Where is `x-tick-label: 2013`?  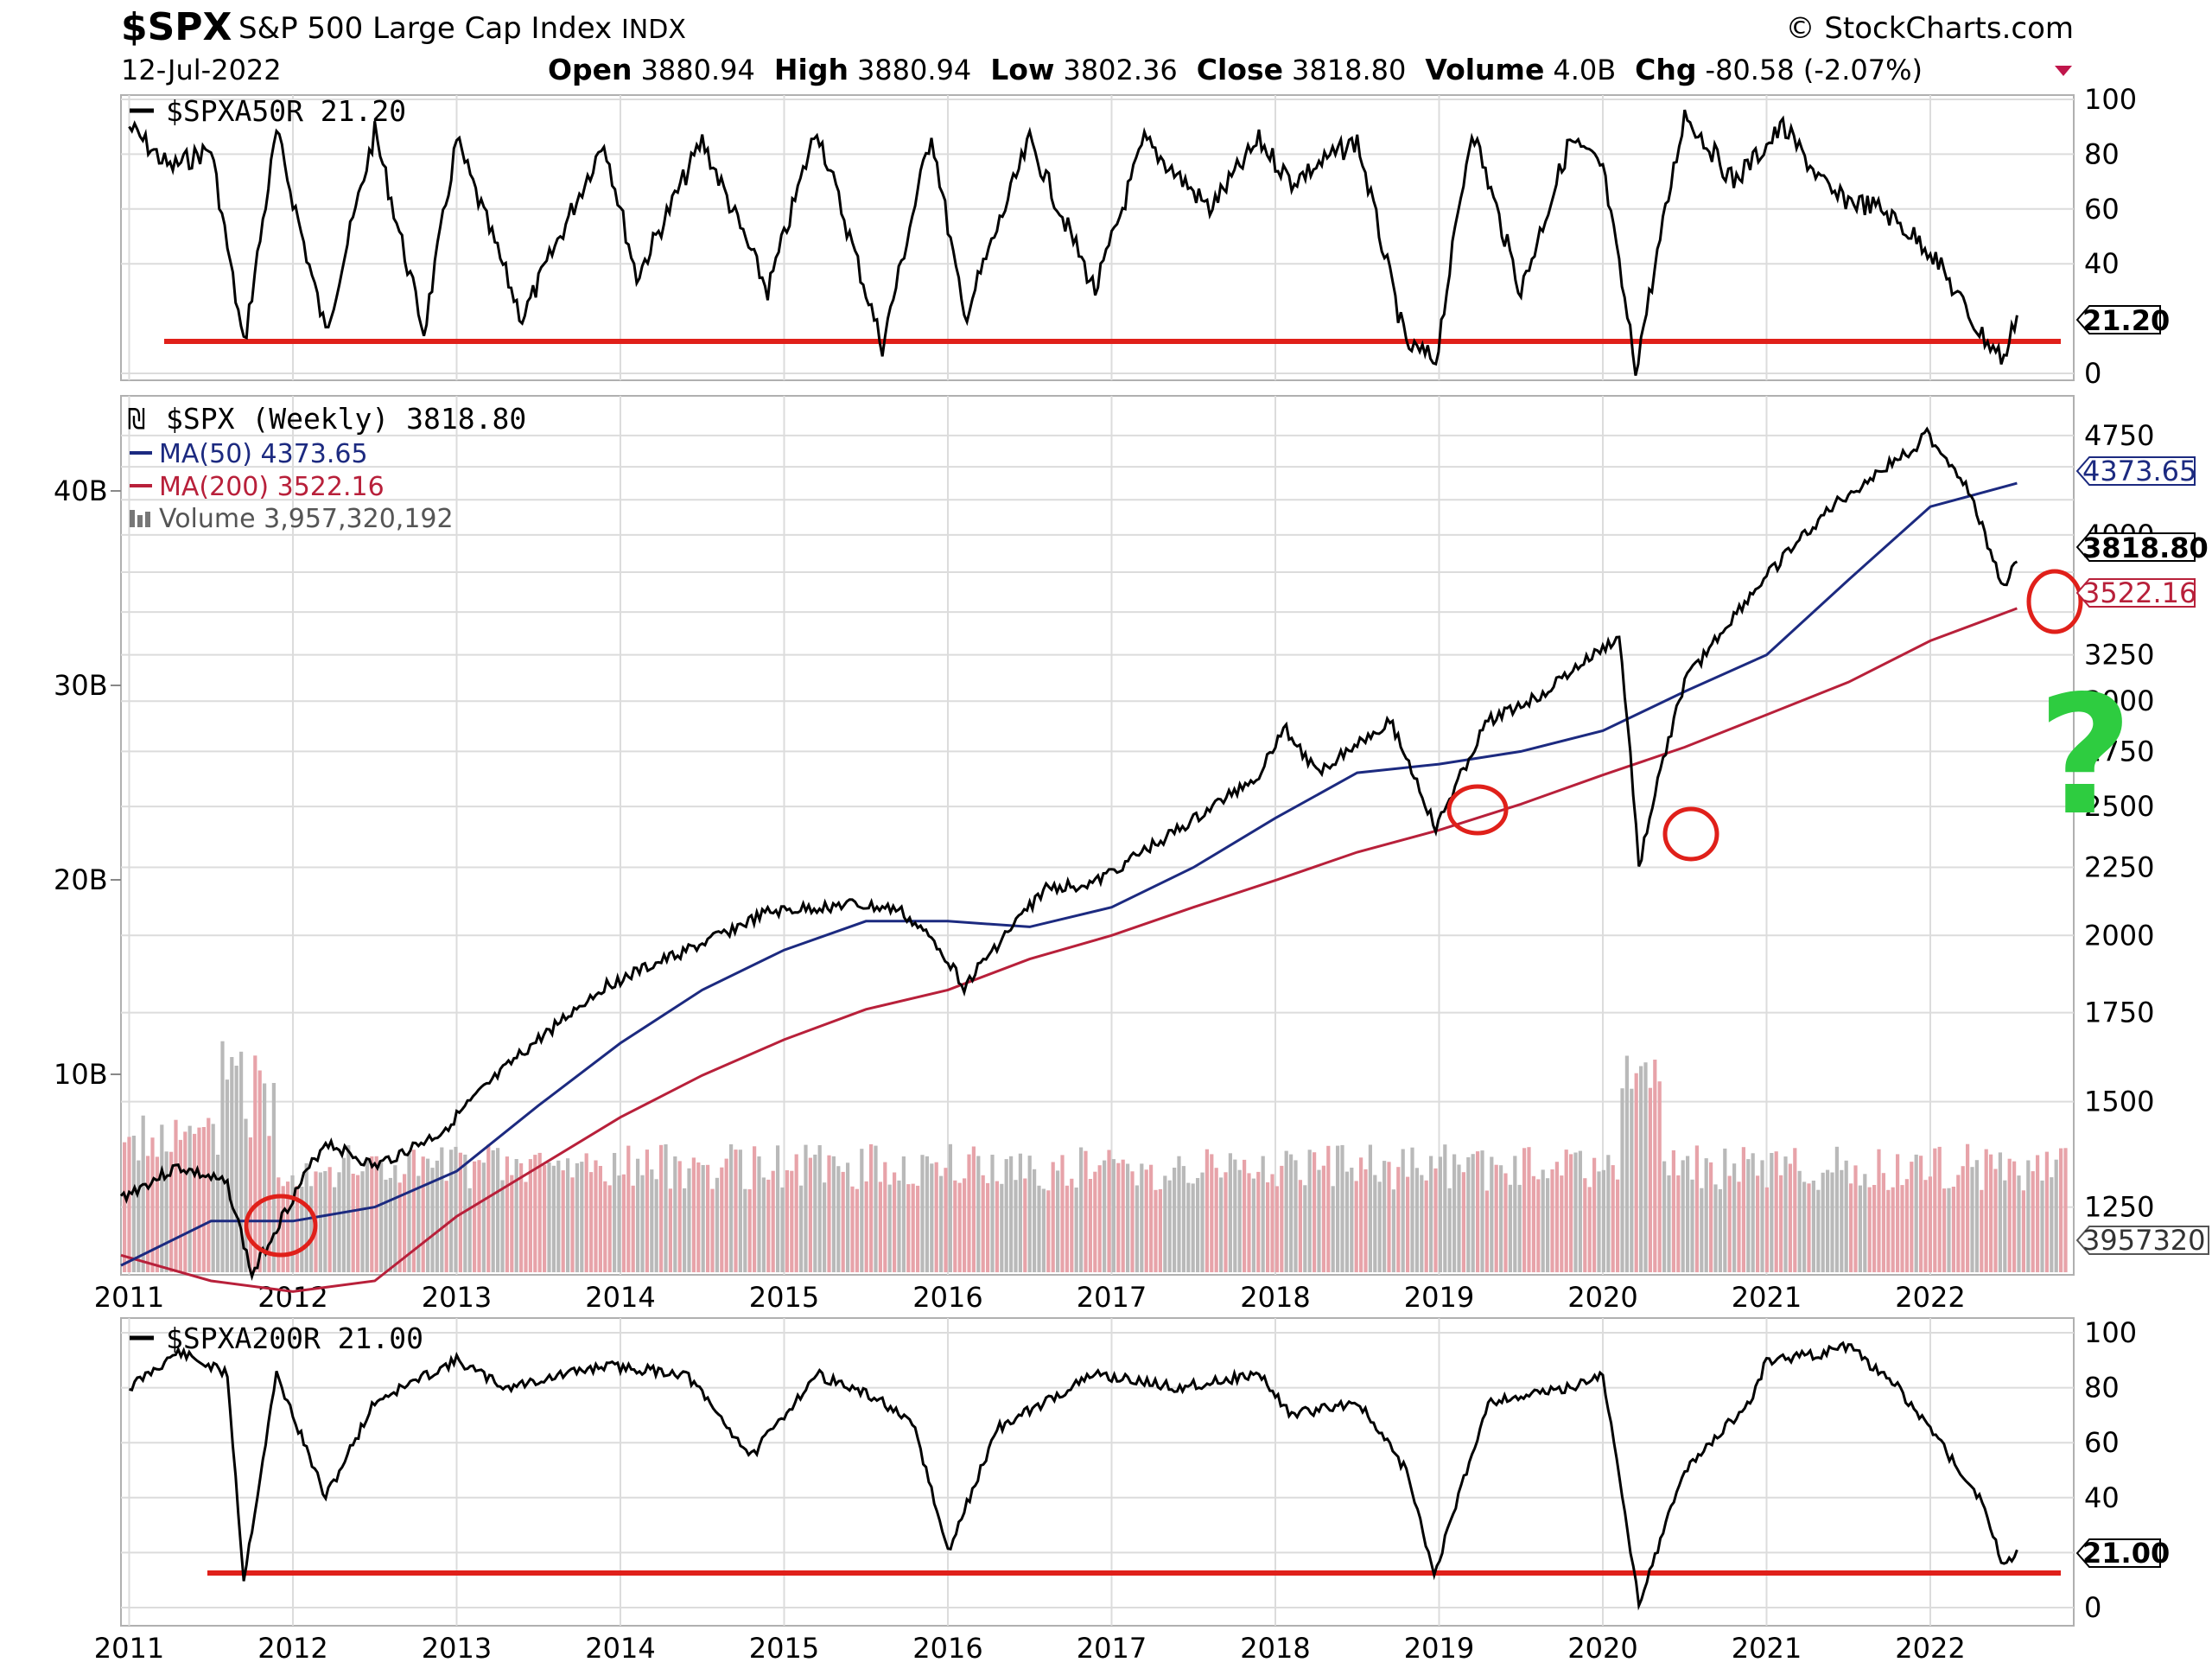
x-tick-label: 2013 is located at coordinates (457, 1297).